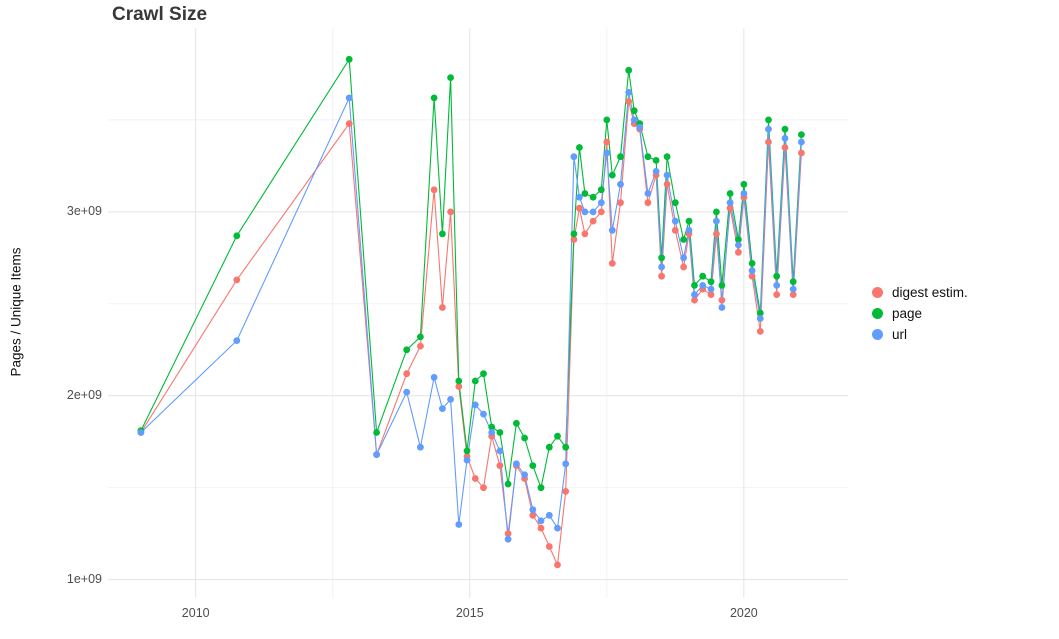 Image resolution: width=1059 pixels, height=639 pixels. I want to click on legend-item-digest: digest estim., so click(920, 292).